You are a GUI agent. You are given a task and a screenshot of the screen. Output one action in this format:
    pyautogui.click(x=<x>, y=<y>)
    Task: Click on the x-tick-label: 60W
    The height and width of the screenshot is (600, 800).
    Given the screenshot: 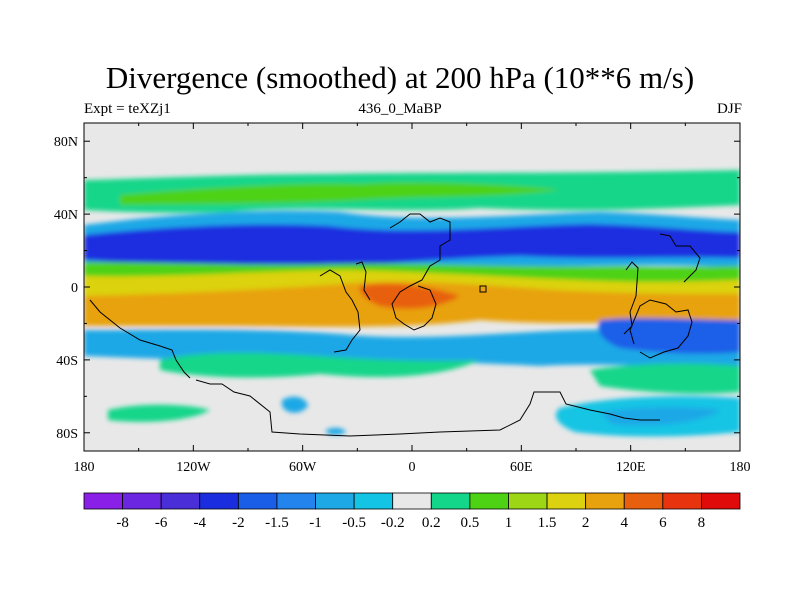 What is the action you would take?
    pyautogui.click(x=303, y=467)
    